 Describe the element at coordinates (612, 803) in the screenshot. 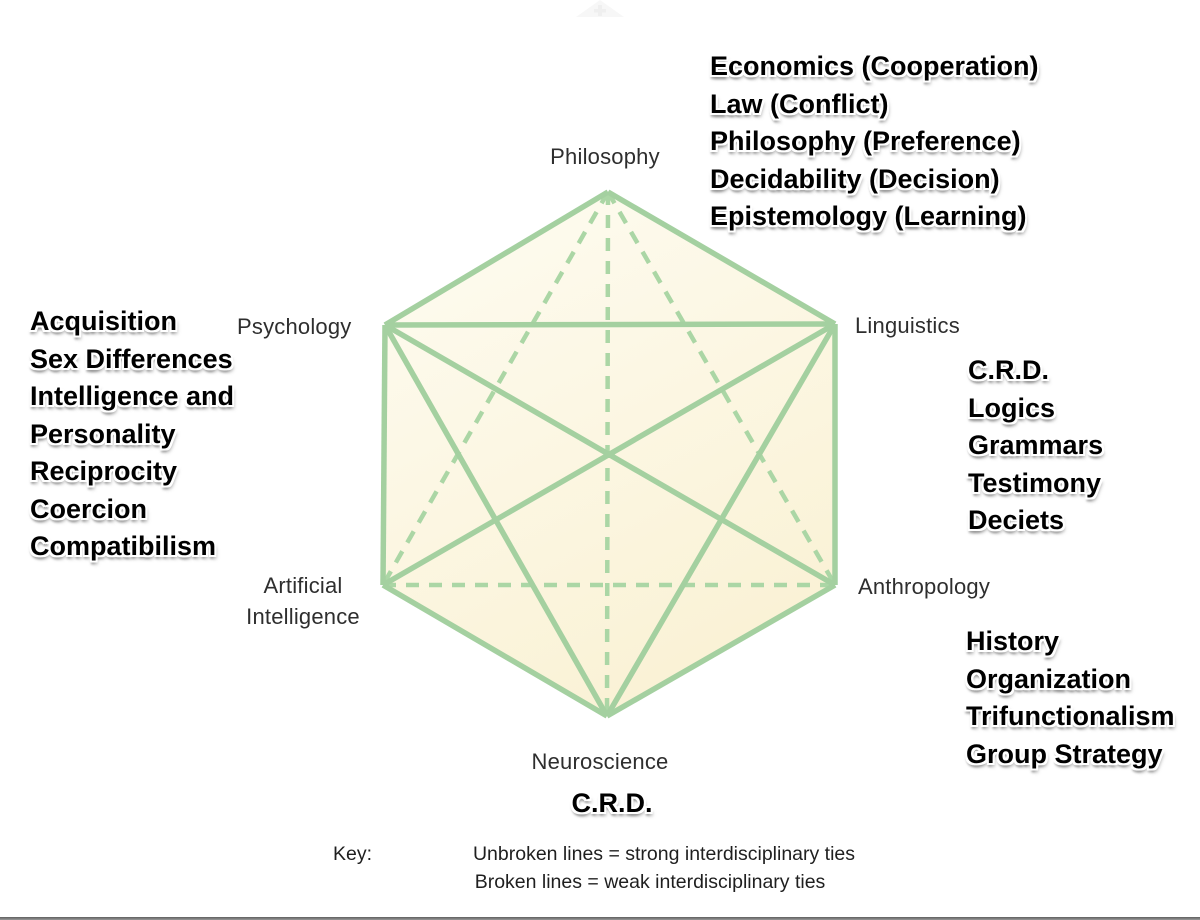

I see `topic-neuroscience-crd: C.R.D.` at that location.